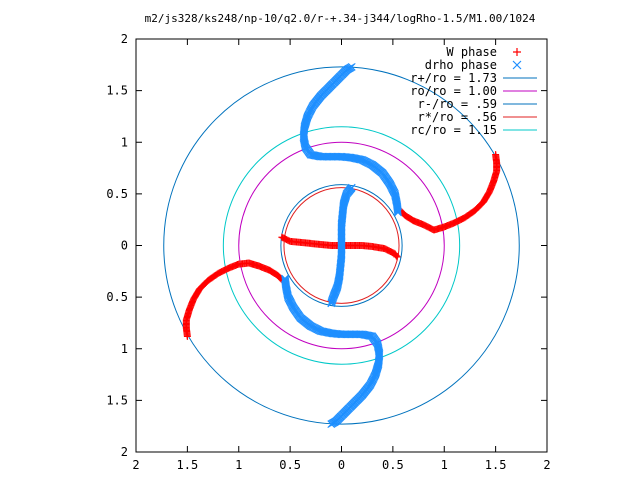  What do you see at coordinates (471, 52) in the screenshot?
I see `legend-label: W phase` at bounding box center [471, 52].